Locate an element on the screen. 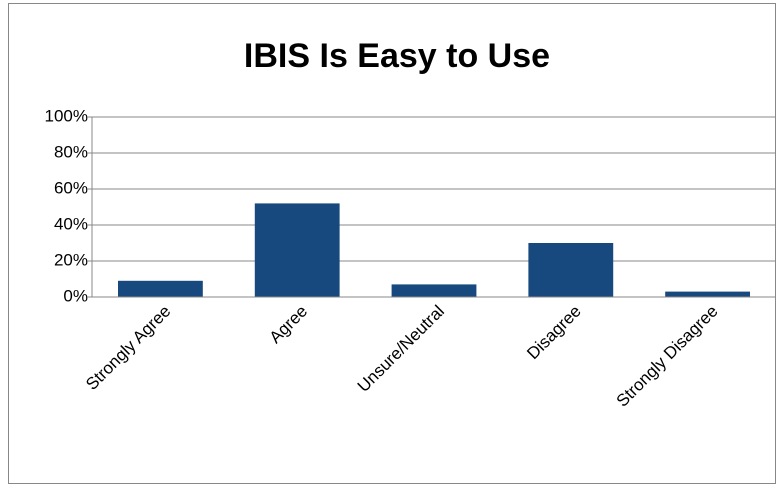 This screenshot has height=485, width=784. y-tick-label: 100% is located at coordinates (66, 115).